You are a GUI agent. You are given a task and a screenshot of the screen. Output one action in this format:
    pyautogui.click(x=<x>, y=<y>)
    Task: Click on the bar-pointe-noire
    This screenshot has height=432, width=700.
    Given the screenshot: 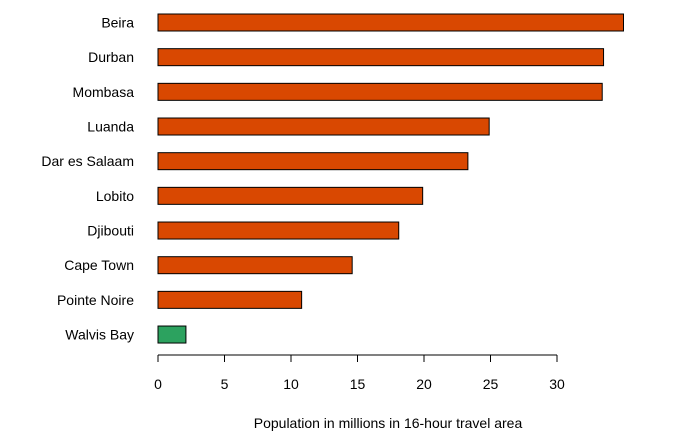 What is the action you would take?
    pyautogui.click(x=230, y=299)
    